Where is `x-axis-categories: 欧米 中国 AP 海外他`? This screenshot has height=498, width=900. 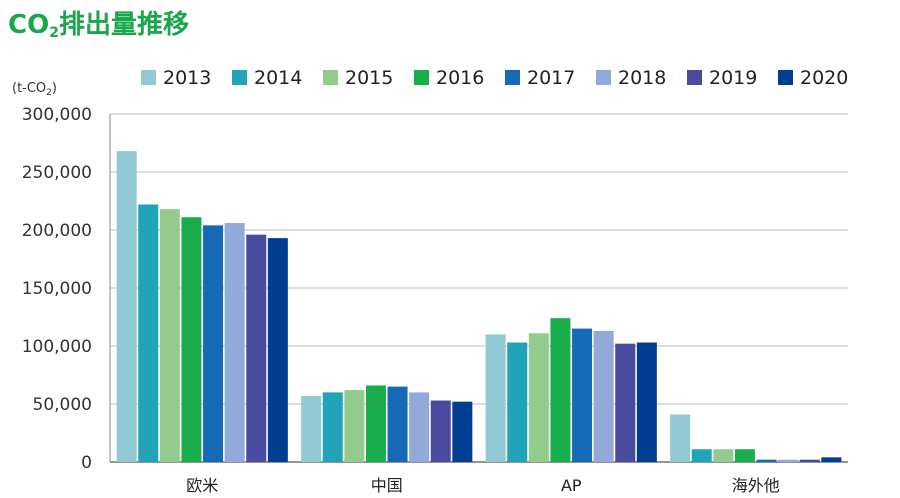
x-axis-categories: 欧米 中国 AP 海外他 is located at coordinates (483, 485).